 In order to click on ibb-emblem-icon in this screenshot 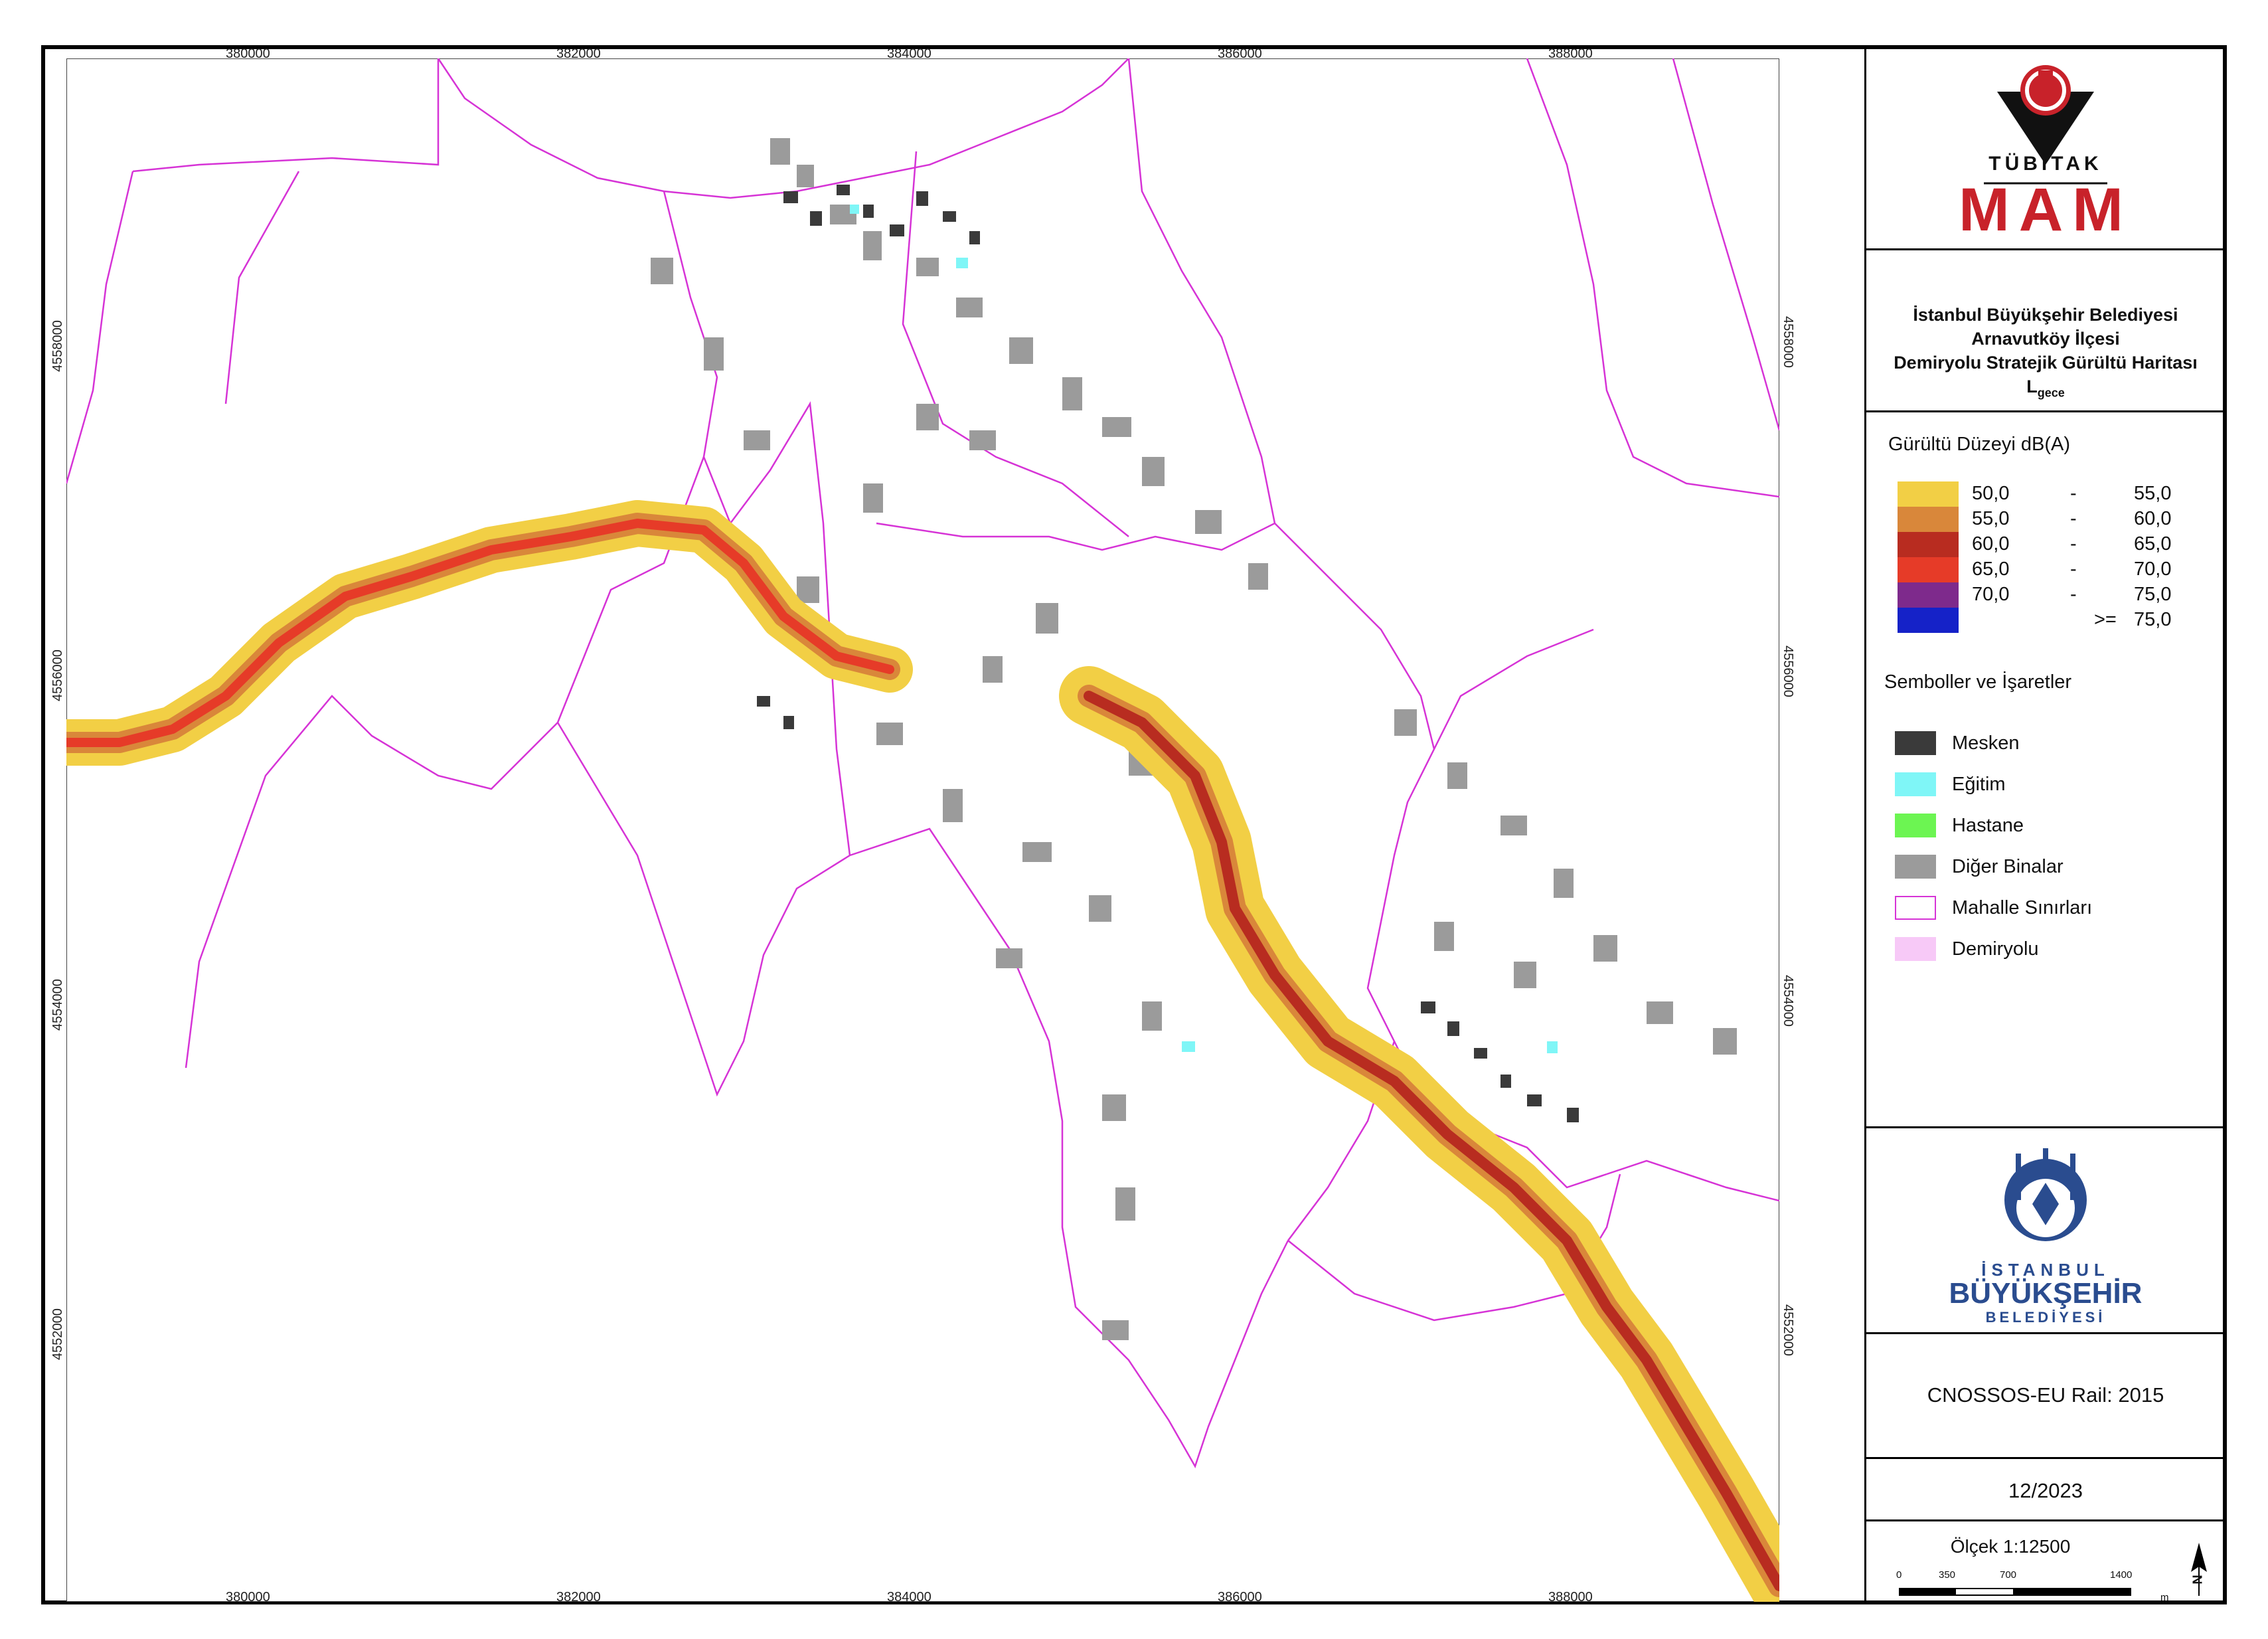, I will do `click(2045, 1195)`.